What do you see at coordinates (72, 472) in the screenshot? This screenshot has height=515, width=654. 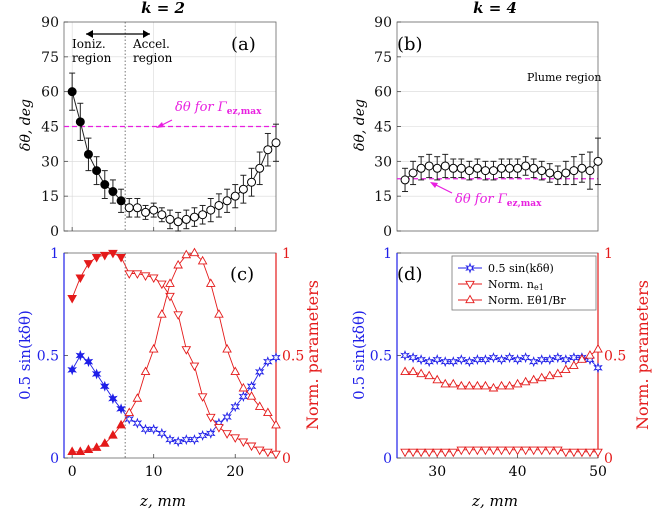 I see `xtick-label: 0` at bounding box center [72, 472].